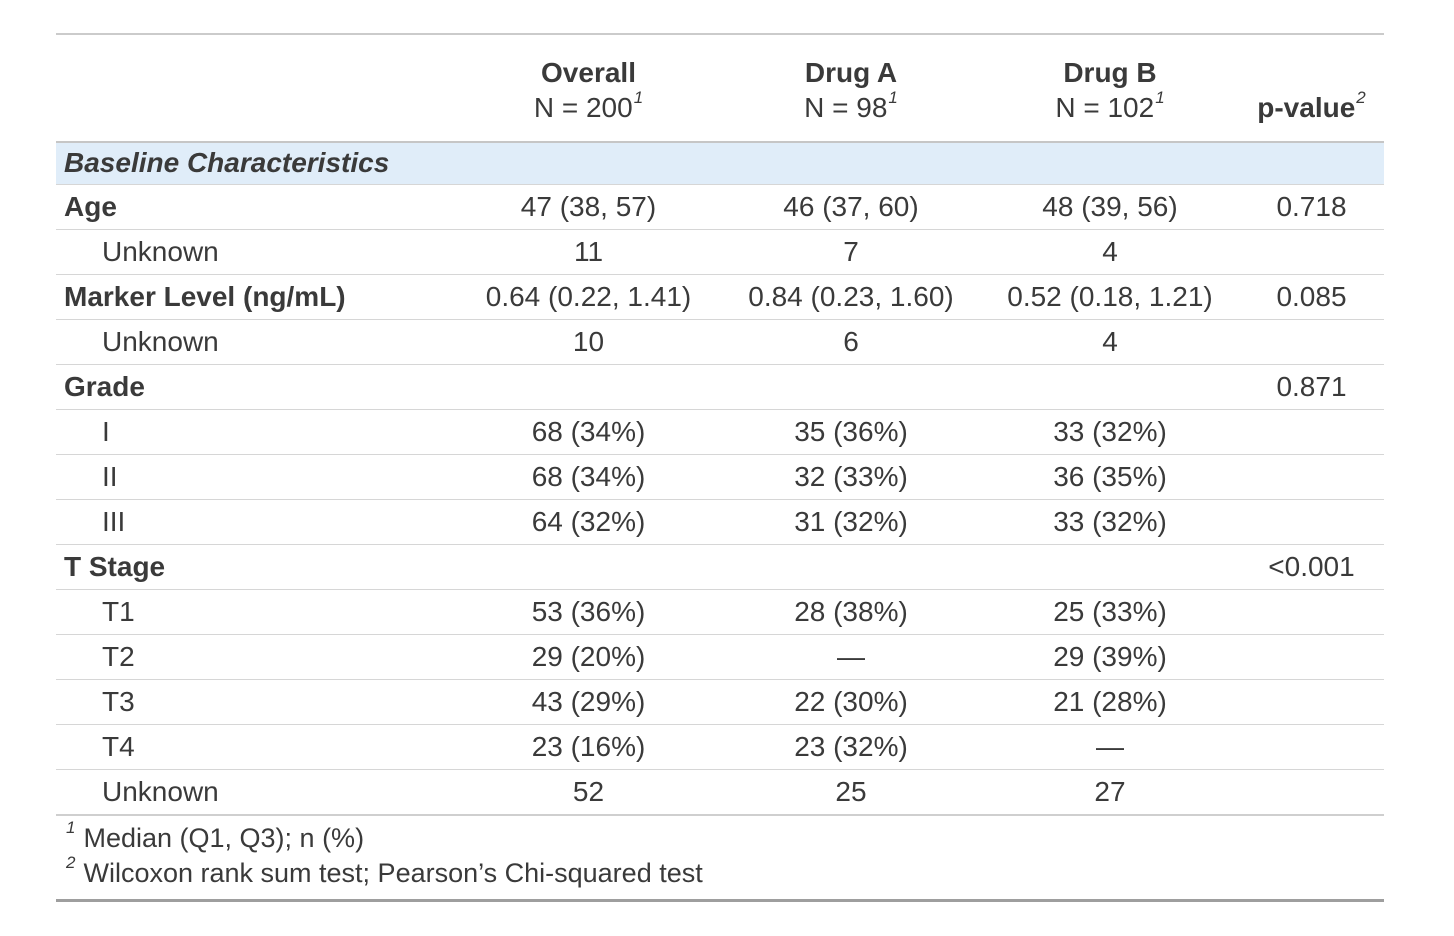 The height and width of the screenshot is (936, 1454). I want to click on cell-drug-a: 22 (30%), so click(851, 701).